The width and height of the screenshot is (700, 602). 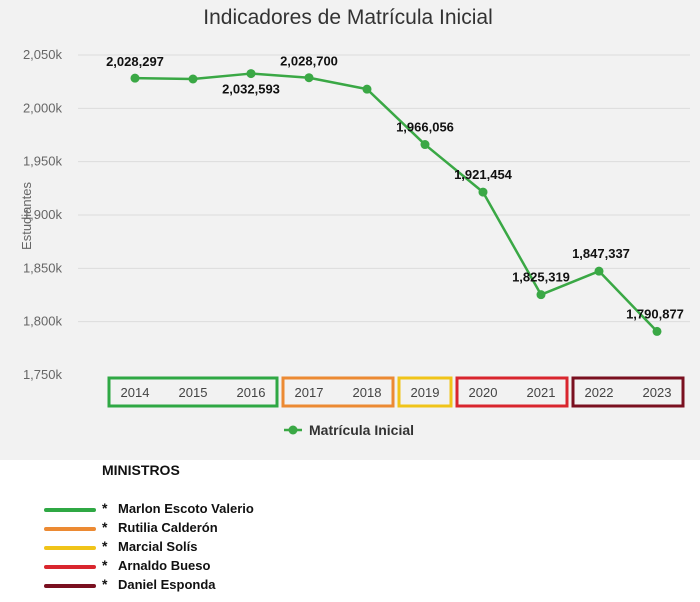 What do you see at coordinates (186, 508) in the screenshot?
I see `minister-name: Marlon Escoto Valerio` at bounding box center [186, 508].